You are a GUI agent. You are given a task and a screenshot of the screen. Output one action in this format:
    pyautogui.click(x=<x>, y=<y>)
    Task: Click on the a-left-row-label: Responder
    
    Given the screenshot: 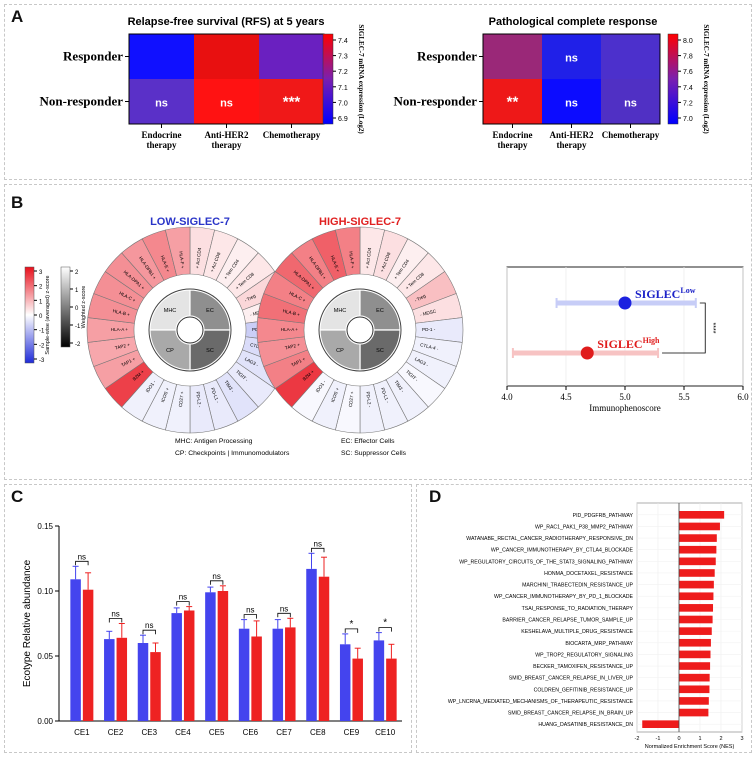 What is the action you would take?
    pyautogui.click(x=93, y=56)
    